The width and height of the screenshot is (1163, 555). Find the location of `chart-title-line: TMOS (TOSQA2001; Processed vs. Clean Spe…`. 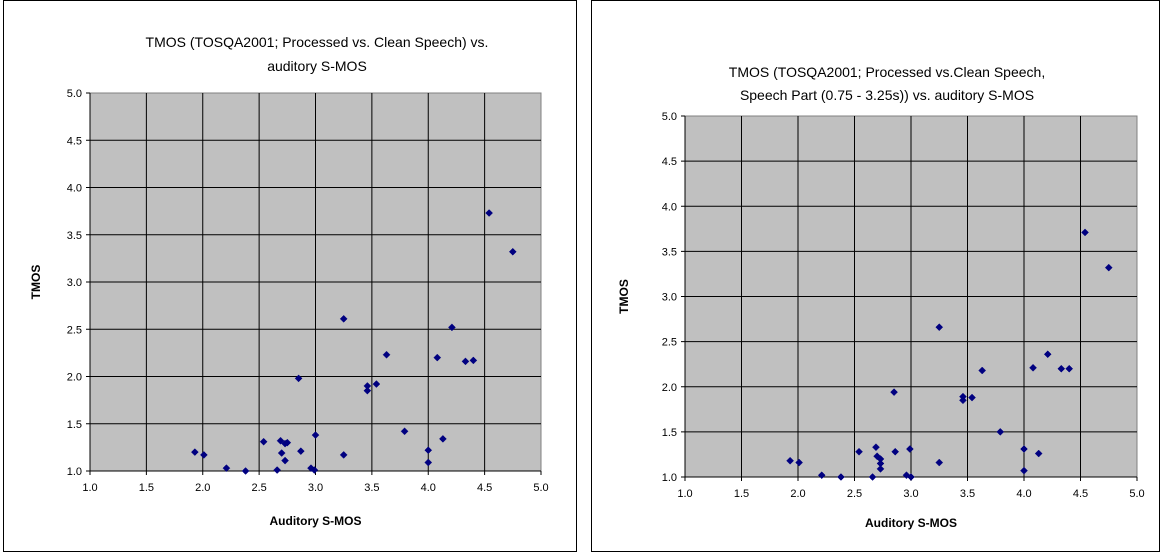

chart-title-line: TMOS (TOSQA2001; Processed vs. Clean Spe… is located at coordinates (317, 42).